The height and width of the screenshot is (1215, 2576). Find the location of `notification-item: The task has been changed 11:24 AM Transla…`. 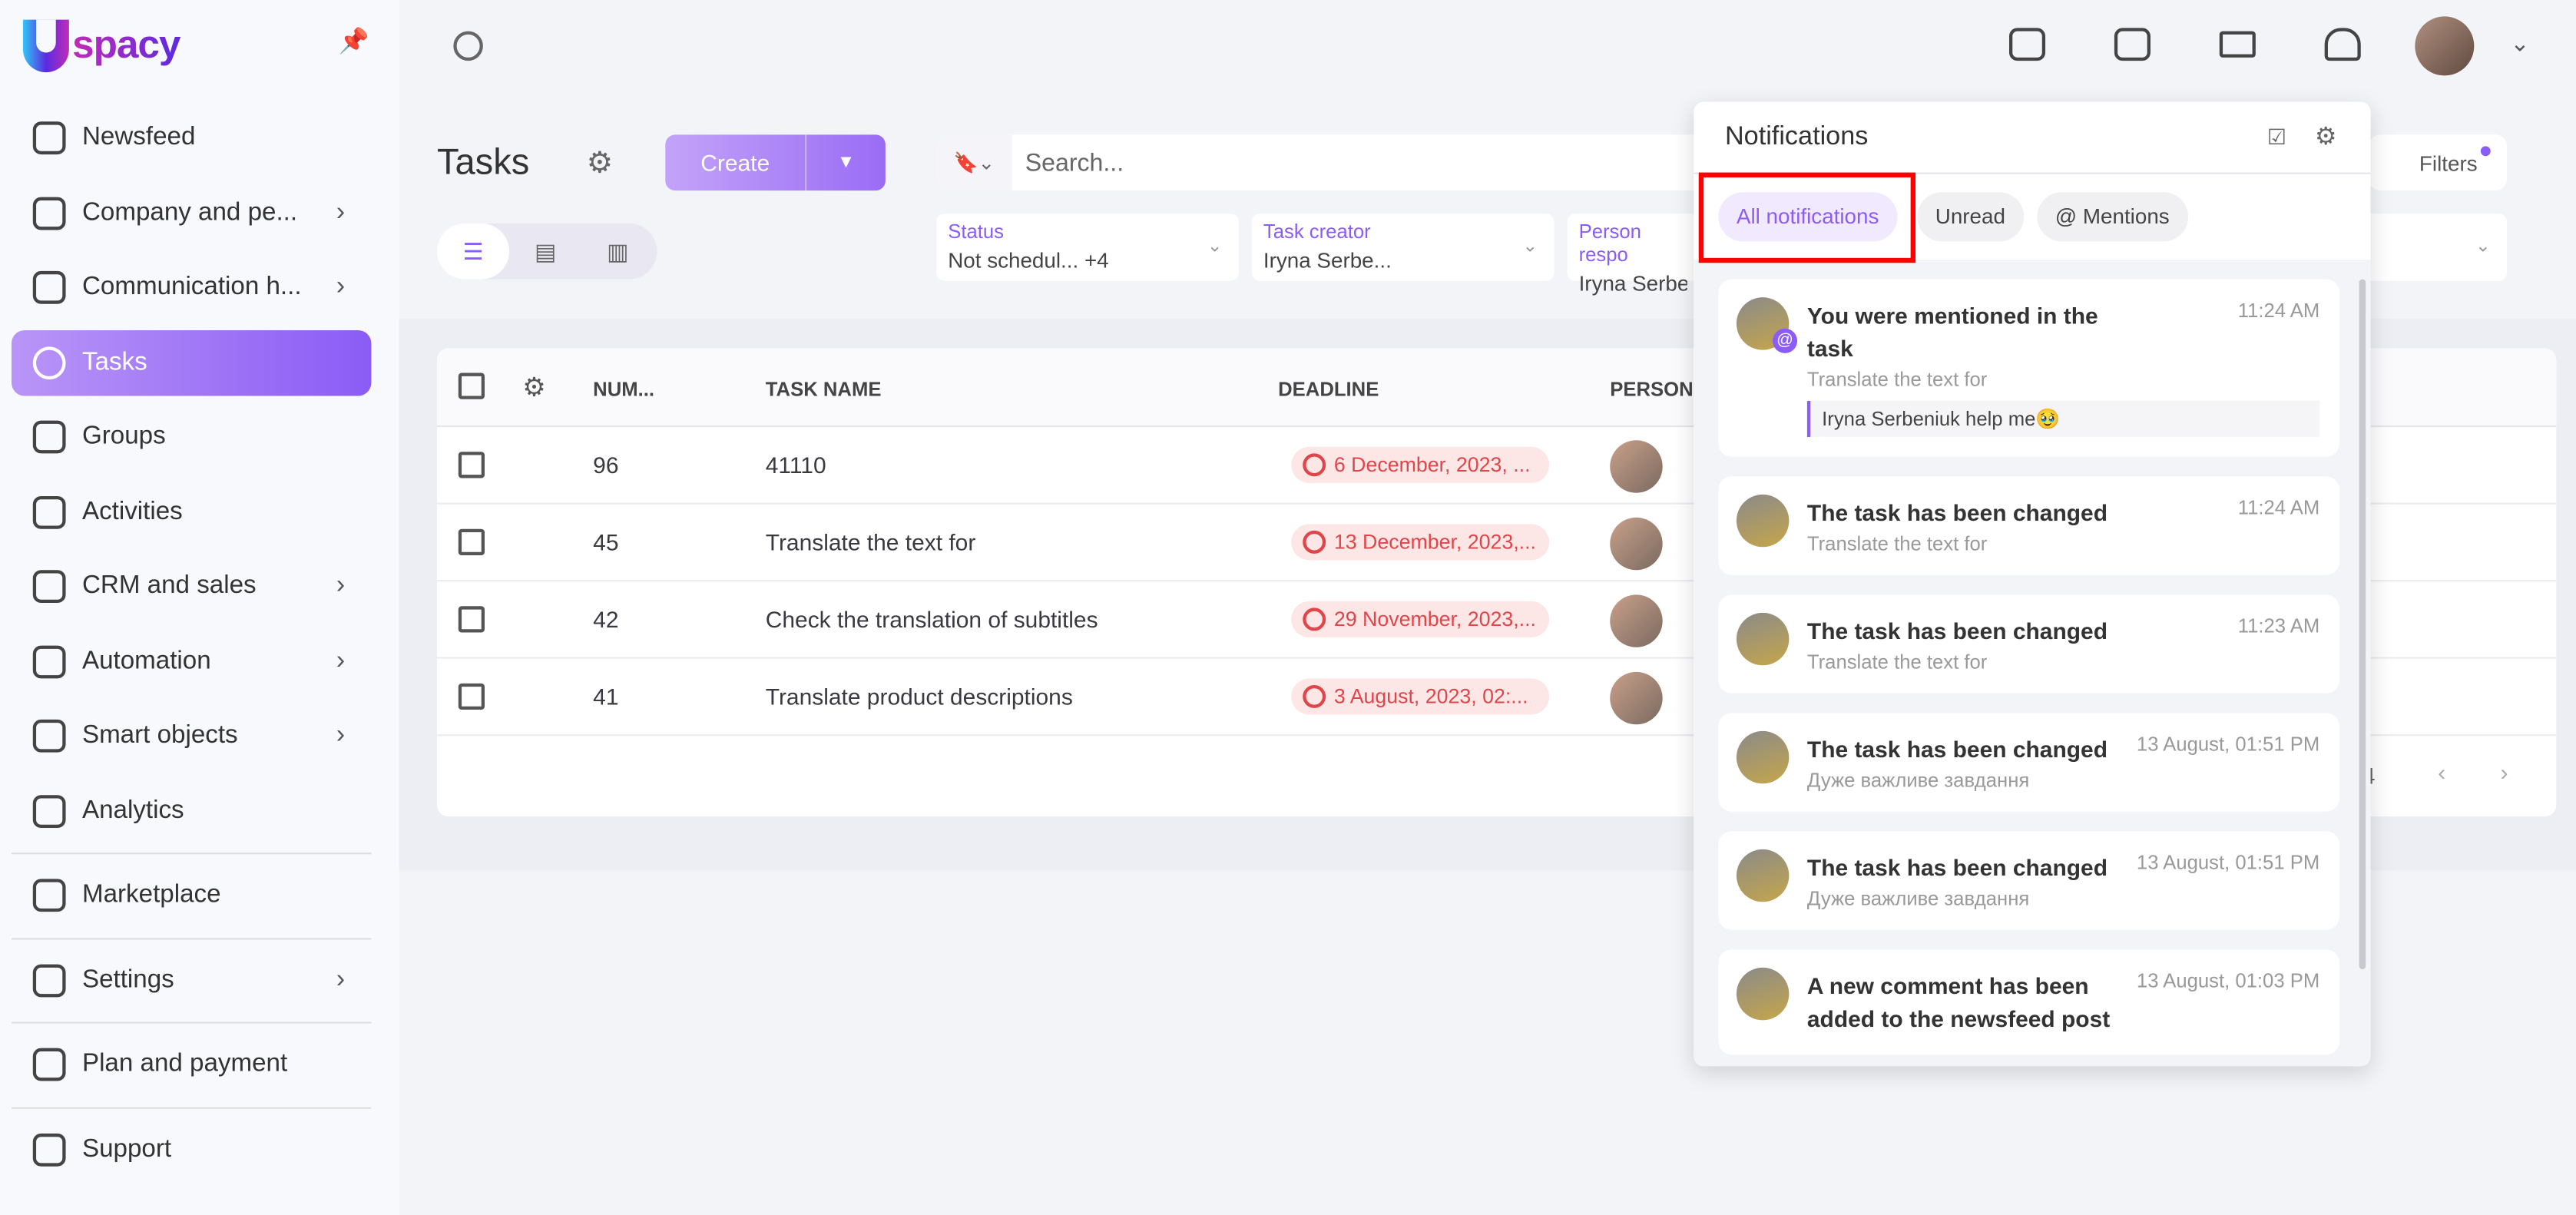

notification-item: The task has been changed 11:24 AM Transla… is located at coordinates (2028, 525).